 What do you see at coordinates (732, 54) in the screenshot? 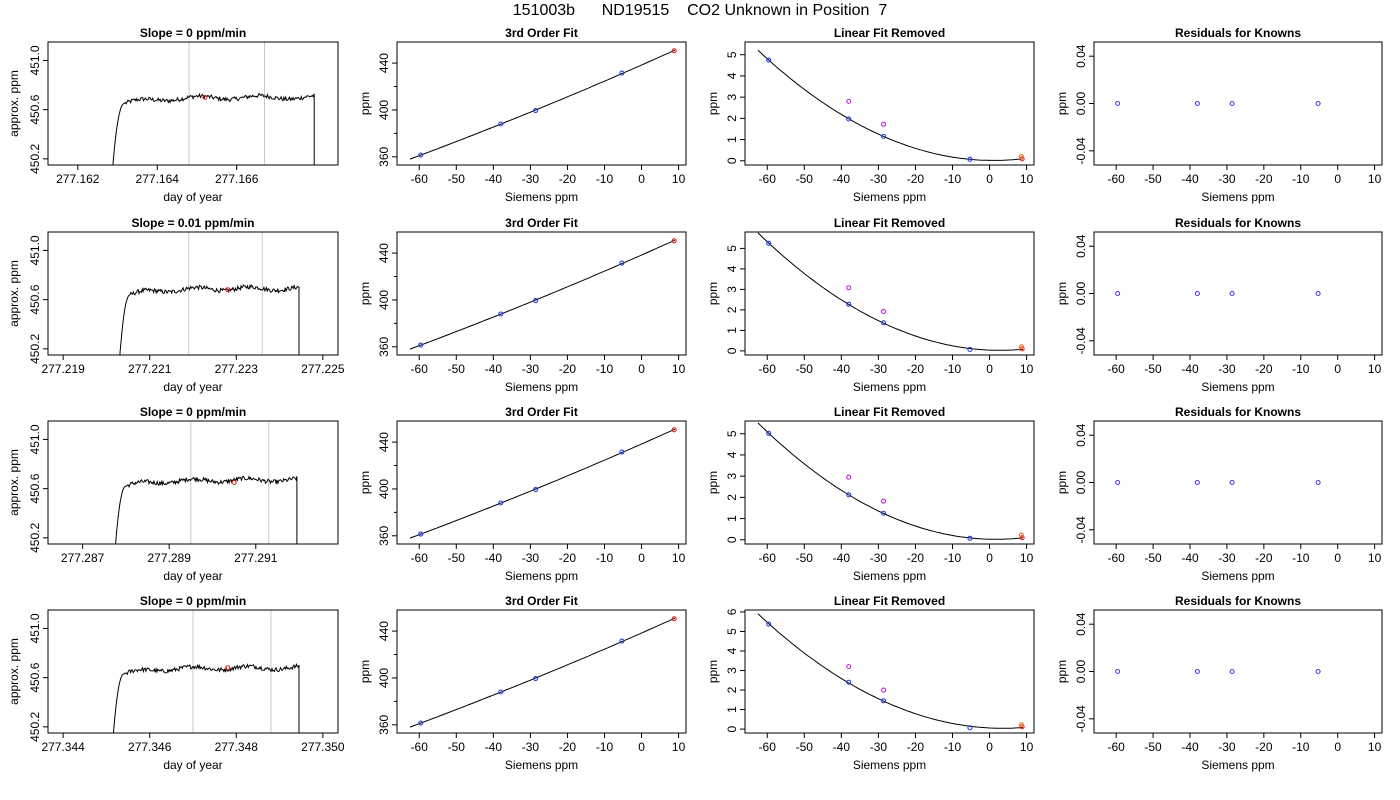
I see `y-tick-label: 5` at bounding box center [732, 54].